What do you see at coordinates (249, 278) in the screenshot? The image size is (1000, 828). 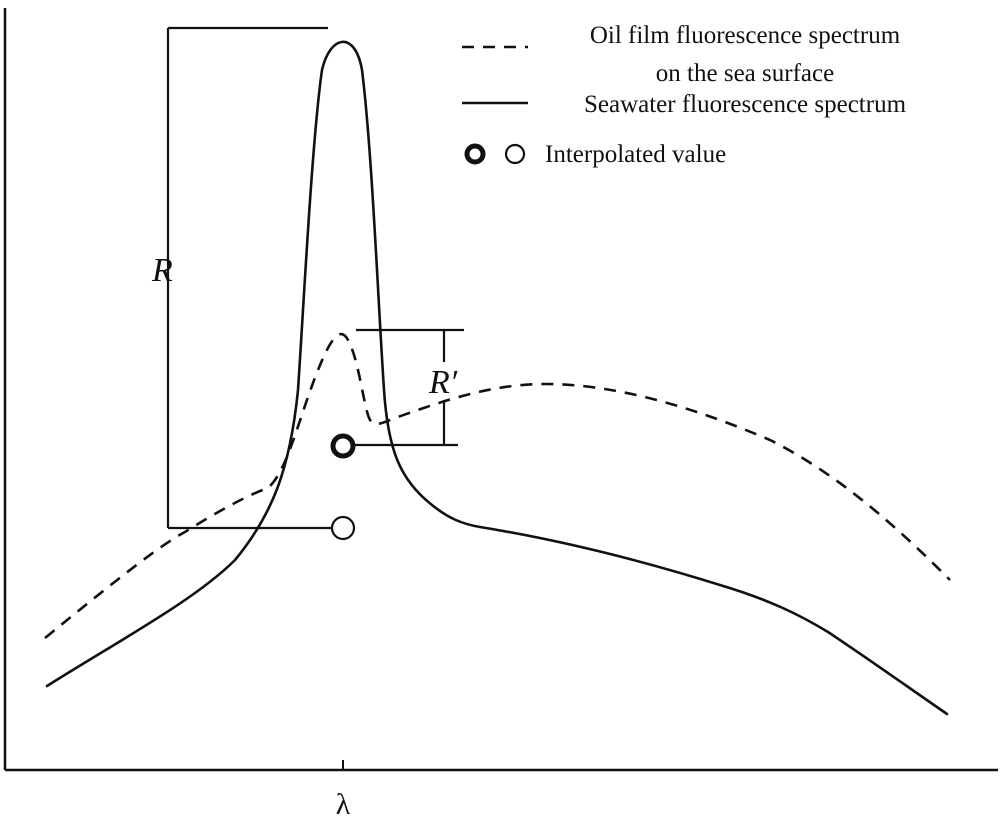 I see `r-bracket` at bounding box center [249, 278].